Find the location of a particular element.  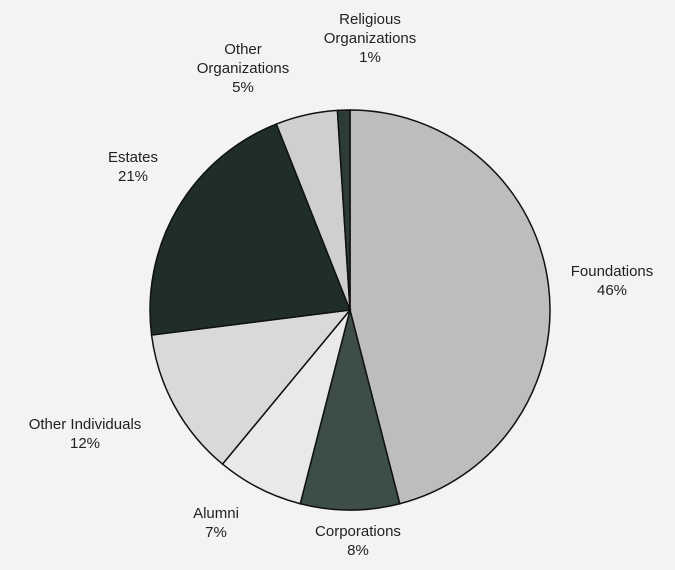

slice-label: Alumni 7% is located at coordinates (216, 523).